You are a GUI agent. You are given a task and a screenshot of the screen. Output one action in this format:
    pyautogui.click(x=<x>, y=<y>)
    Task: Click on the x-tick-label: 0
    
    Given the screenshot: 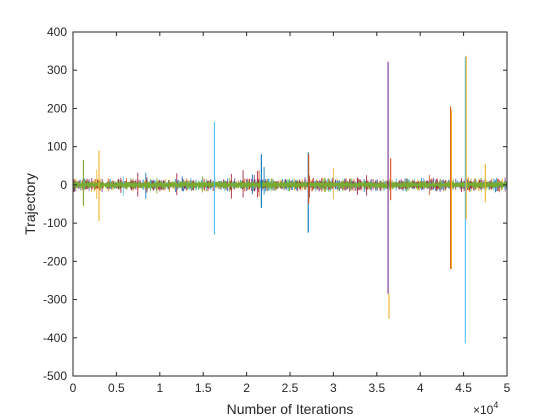 What is the action you would take?
    pyautogui.click(x=73, y=388)
    